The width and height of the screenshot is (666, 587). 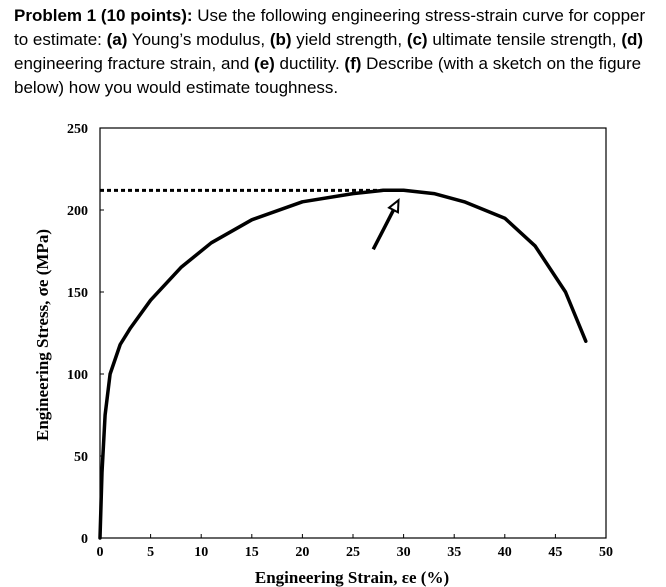 What do you see at coordinates (404, 552) in the screenshot?
I see `x-tick-label: 30` at bounding box center [404, 552].